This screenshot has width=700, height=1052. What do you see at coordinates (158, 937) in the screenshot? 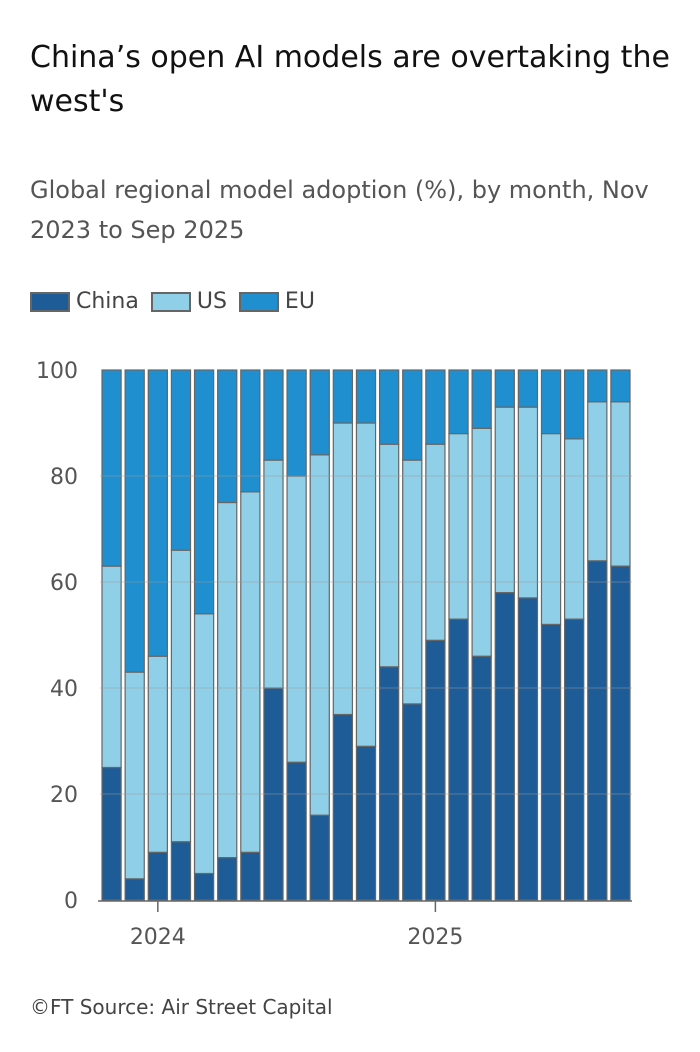
I see `x-tick-label: 2024` at bounding box center [158, 937].